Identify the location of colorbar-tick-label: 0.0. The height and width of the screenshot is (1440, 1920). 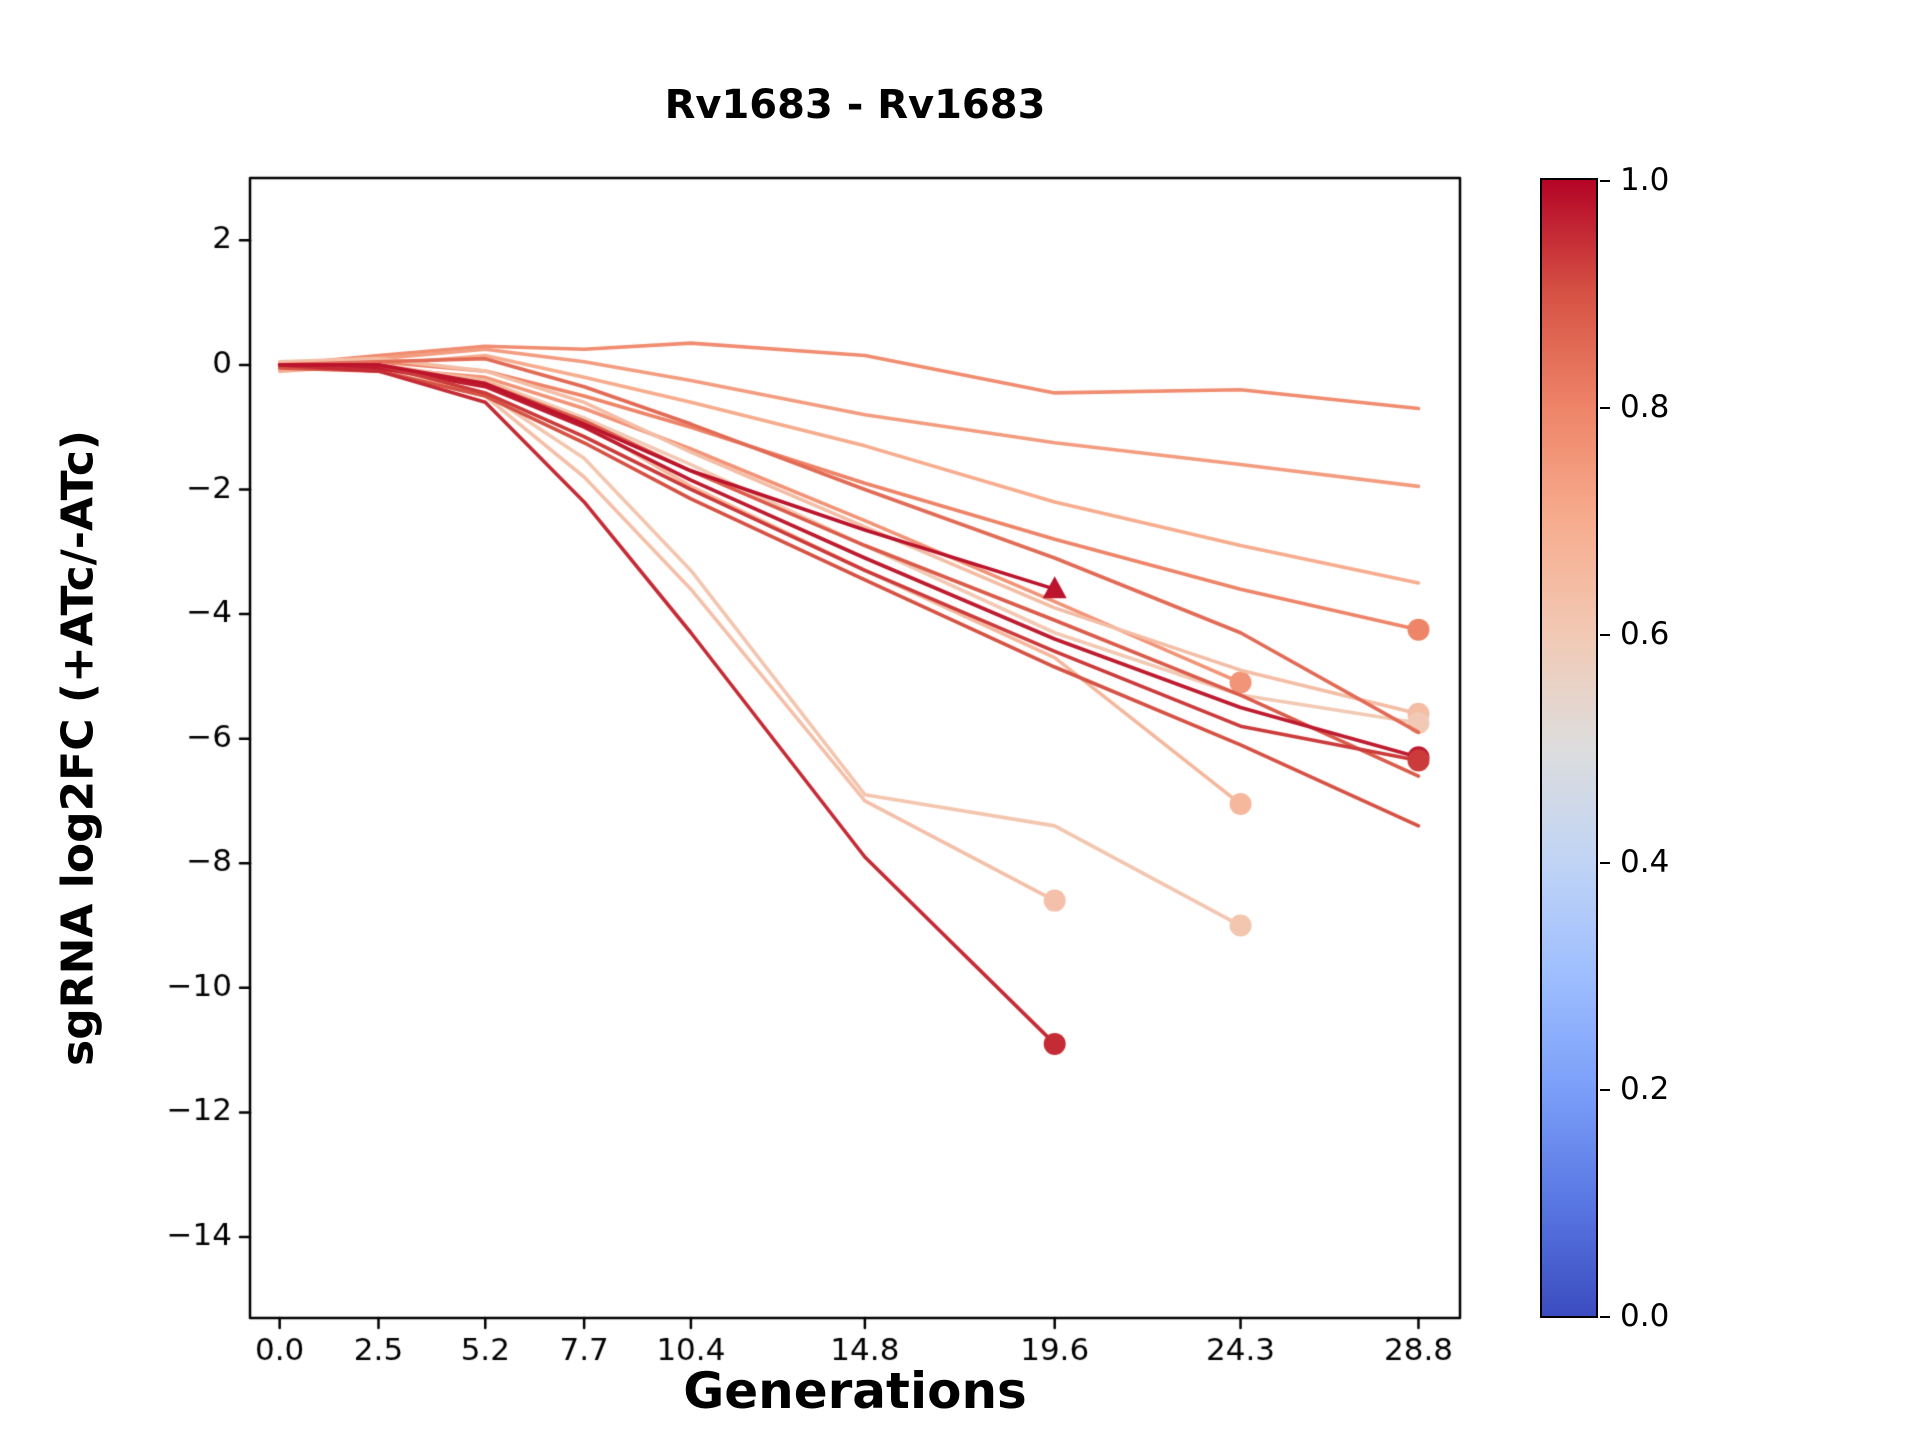
(1645, 1316).